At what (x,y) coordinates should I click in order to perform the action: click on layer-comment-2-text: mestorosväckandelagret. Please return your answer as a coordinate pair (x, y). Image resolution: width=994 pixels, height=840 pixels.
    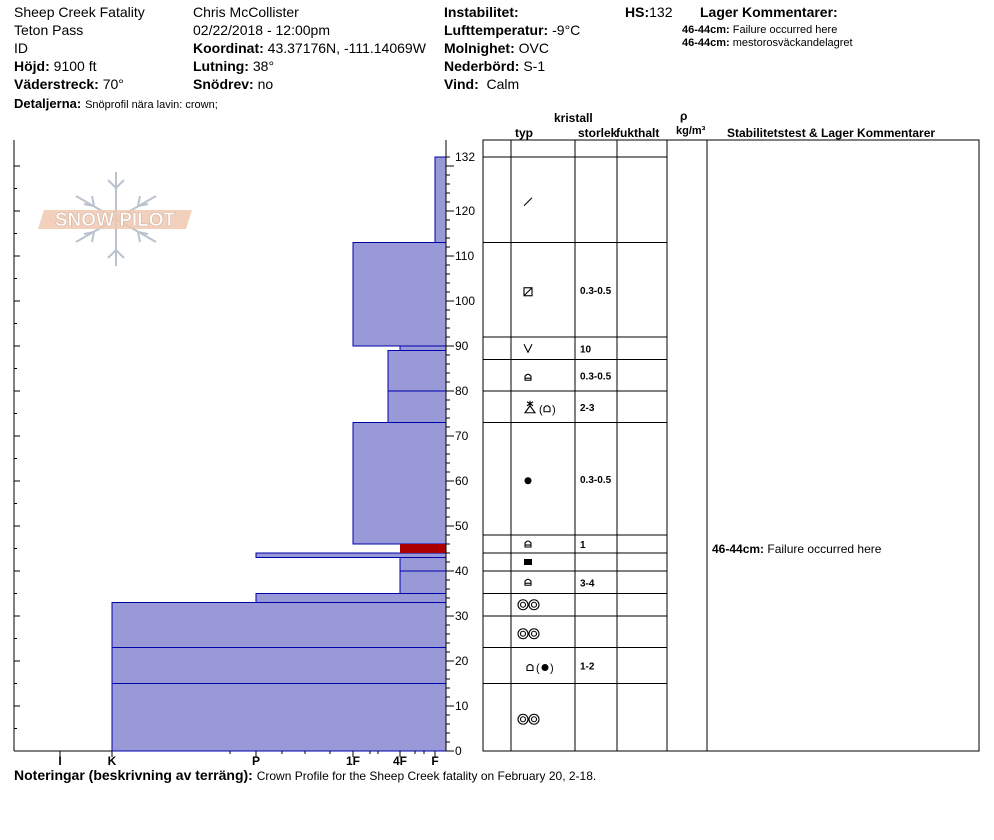
    Looking at the image, I should click on (792, 43).